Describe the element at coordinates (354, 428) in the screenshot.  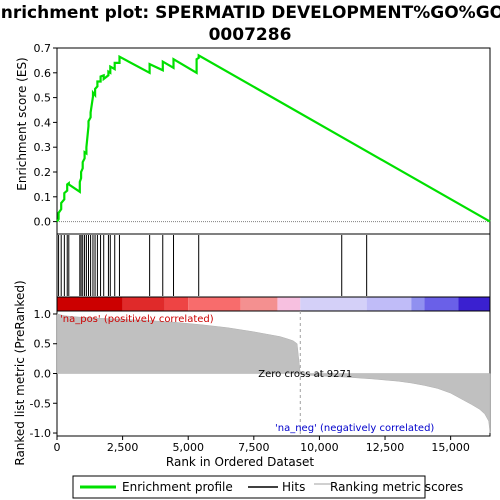
I see `negative-correlation-label: 'na_neg' (negatively correlated)` at that location.